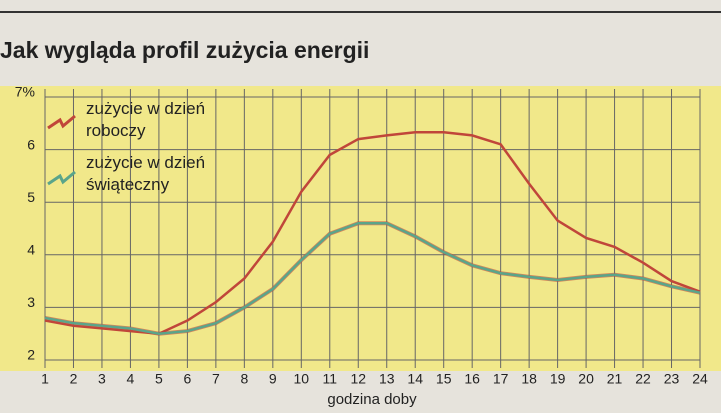 The image size is (721, 413). What do you see at coordinates (31, 250) in the screenshot?
I see `y-tick-label: 4` at bounding box center [31, 250].